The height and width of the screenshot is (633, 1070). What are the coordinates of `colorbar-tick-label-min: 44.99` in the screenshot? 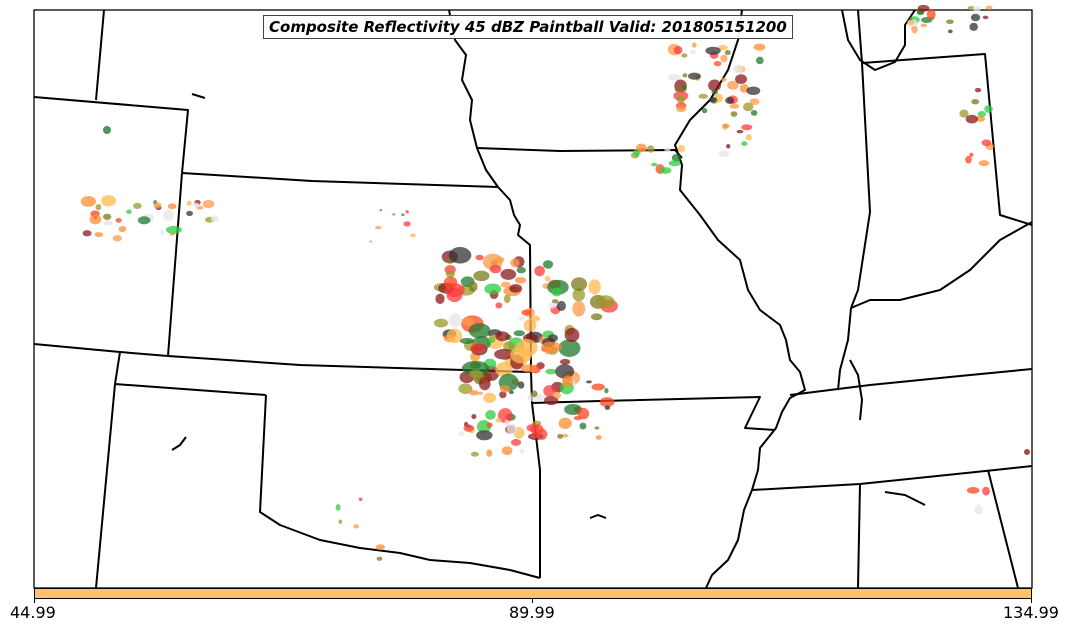 It's located at (33, 612).